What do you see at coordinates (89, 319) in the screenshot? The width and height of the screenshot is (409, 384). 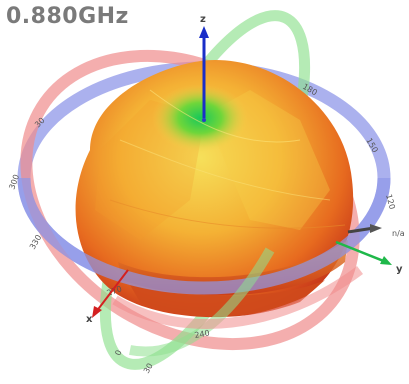 I see `x-axis-label: x` at bounding box center [89, 319].